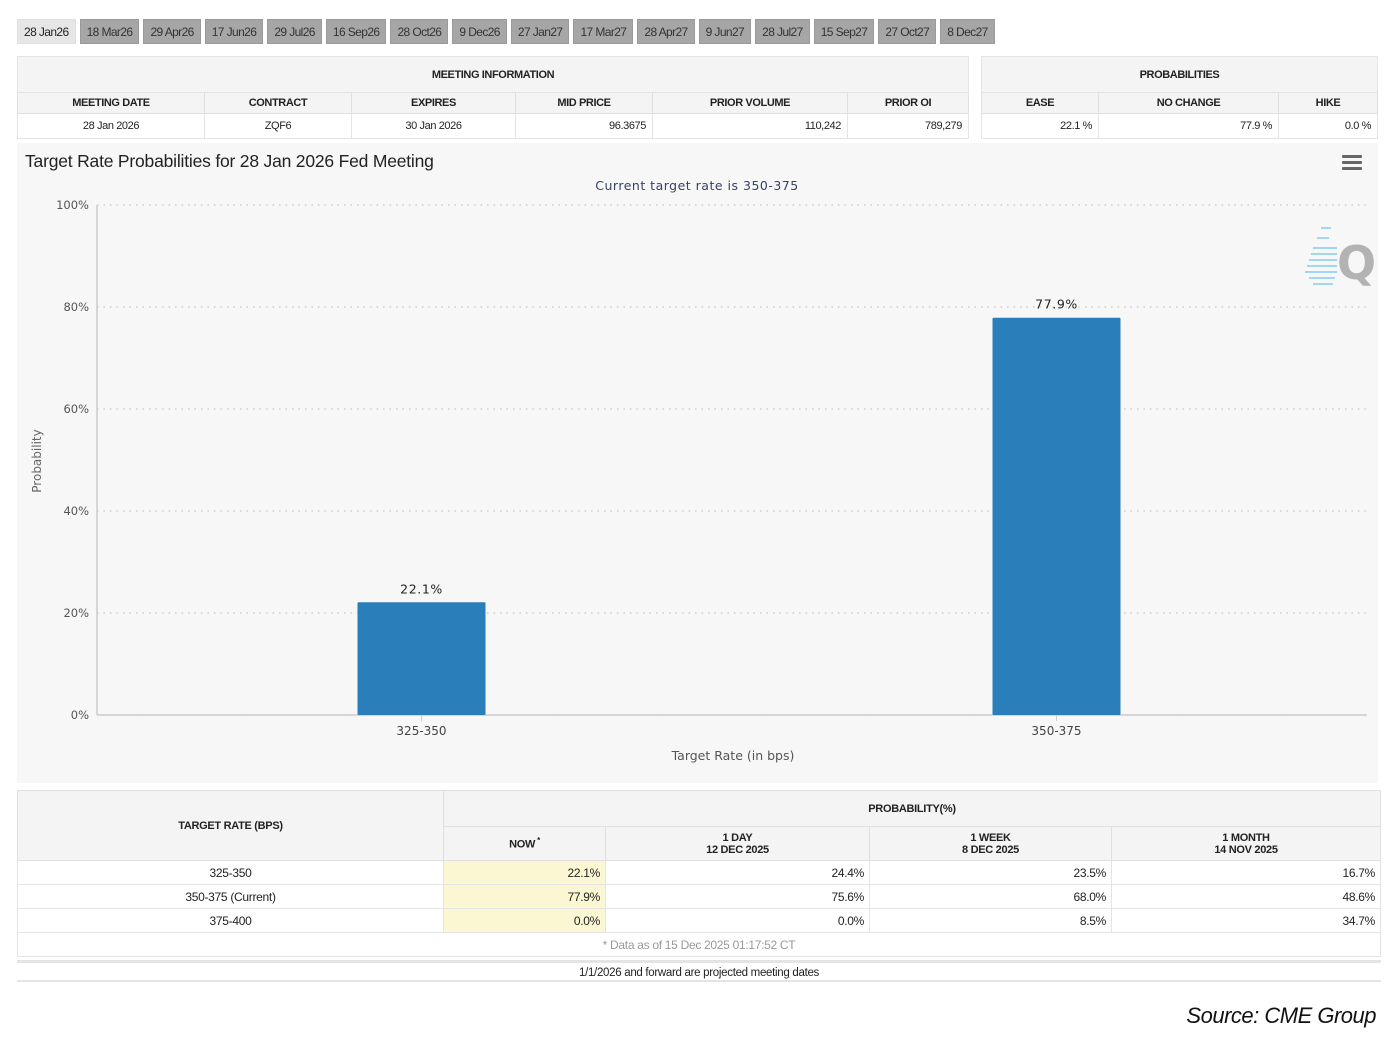 This screenshot has height=1053, width=1400. I want to click on contract-header: CONTRACT, so click(278, 103).